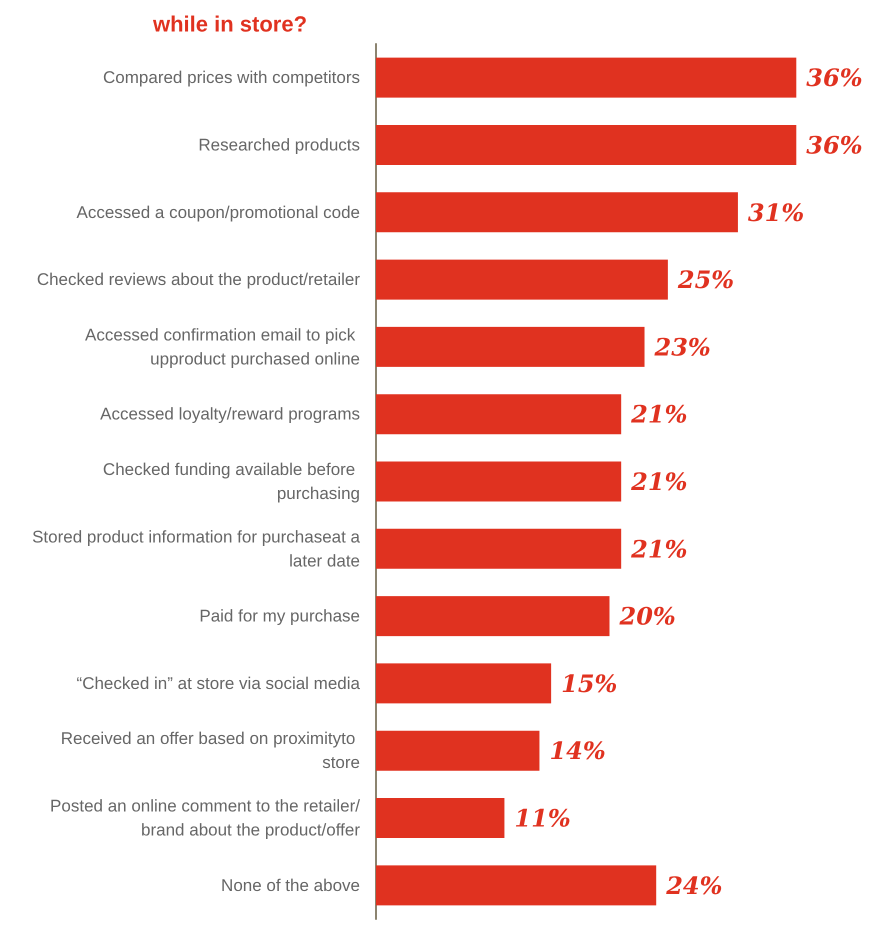  Describe the element at coordinates (231, 481) in the screenshot. I see `y-tick-label: Checked funding available before purchasing` at that location.